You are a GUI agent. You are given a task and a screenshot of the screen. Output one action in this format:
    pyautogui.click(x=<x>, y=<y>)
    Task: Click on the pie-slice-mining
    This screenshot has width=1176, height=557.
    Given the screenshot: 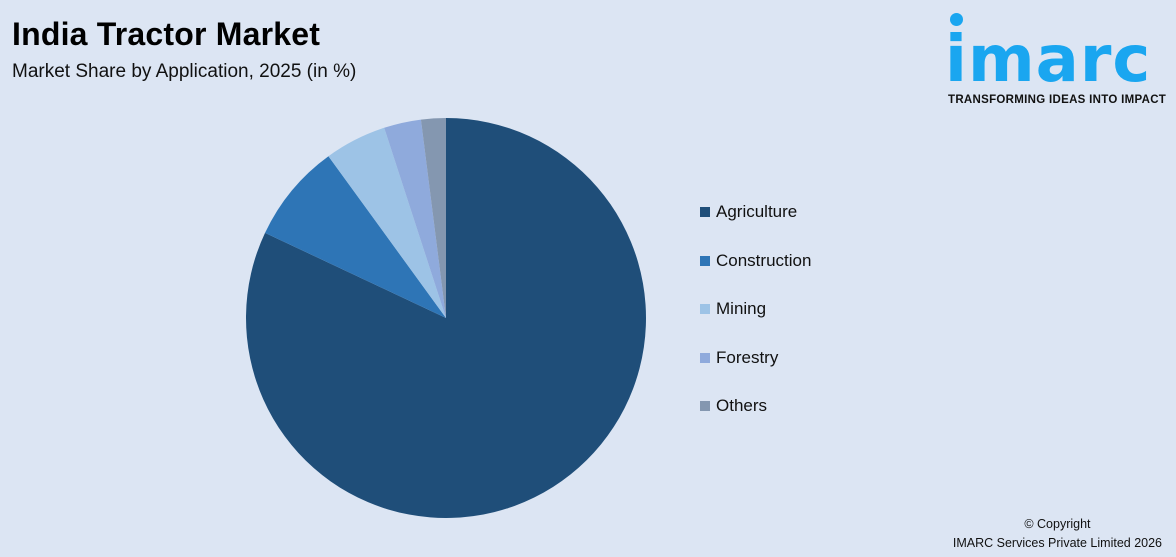 What is the action you would take?
    pyautogui.click(x=387, y=222)
    